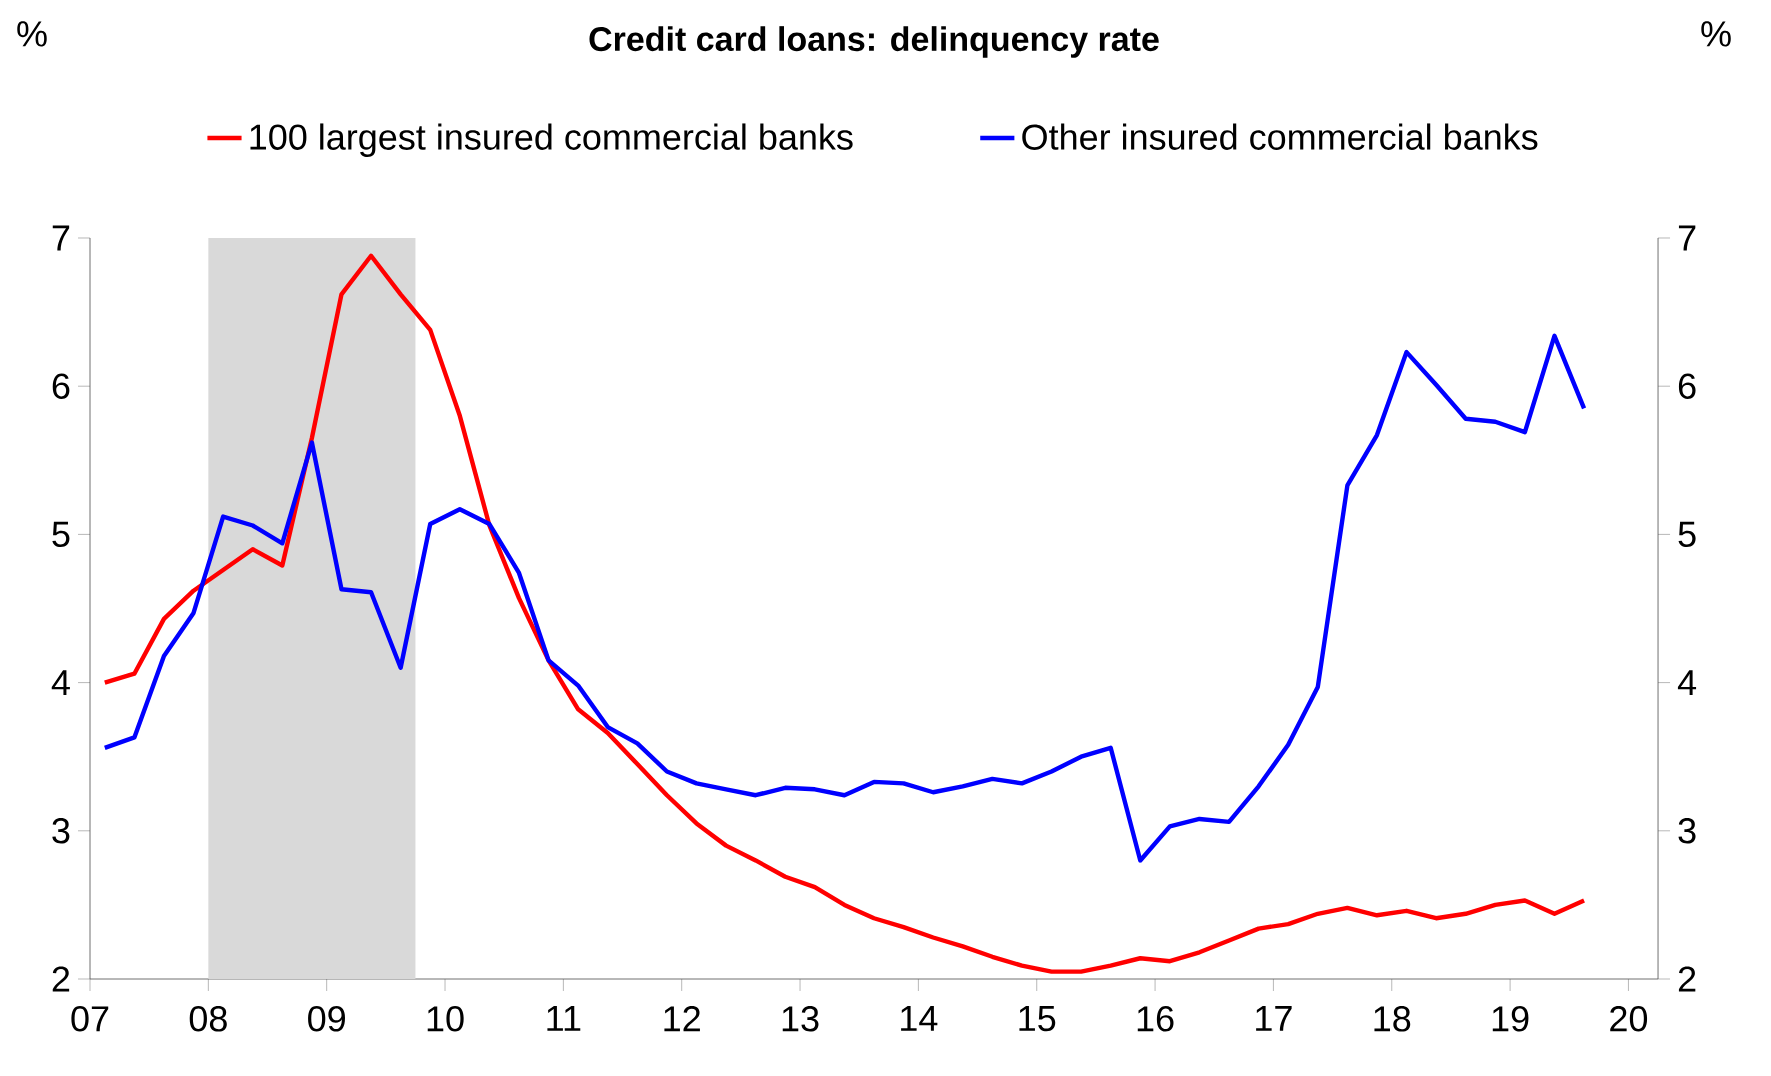  I want to click on y-tick-label: 5, so click(61, 534).